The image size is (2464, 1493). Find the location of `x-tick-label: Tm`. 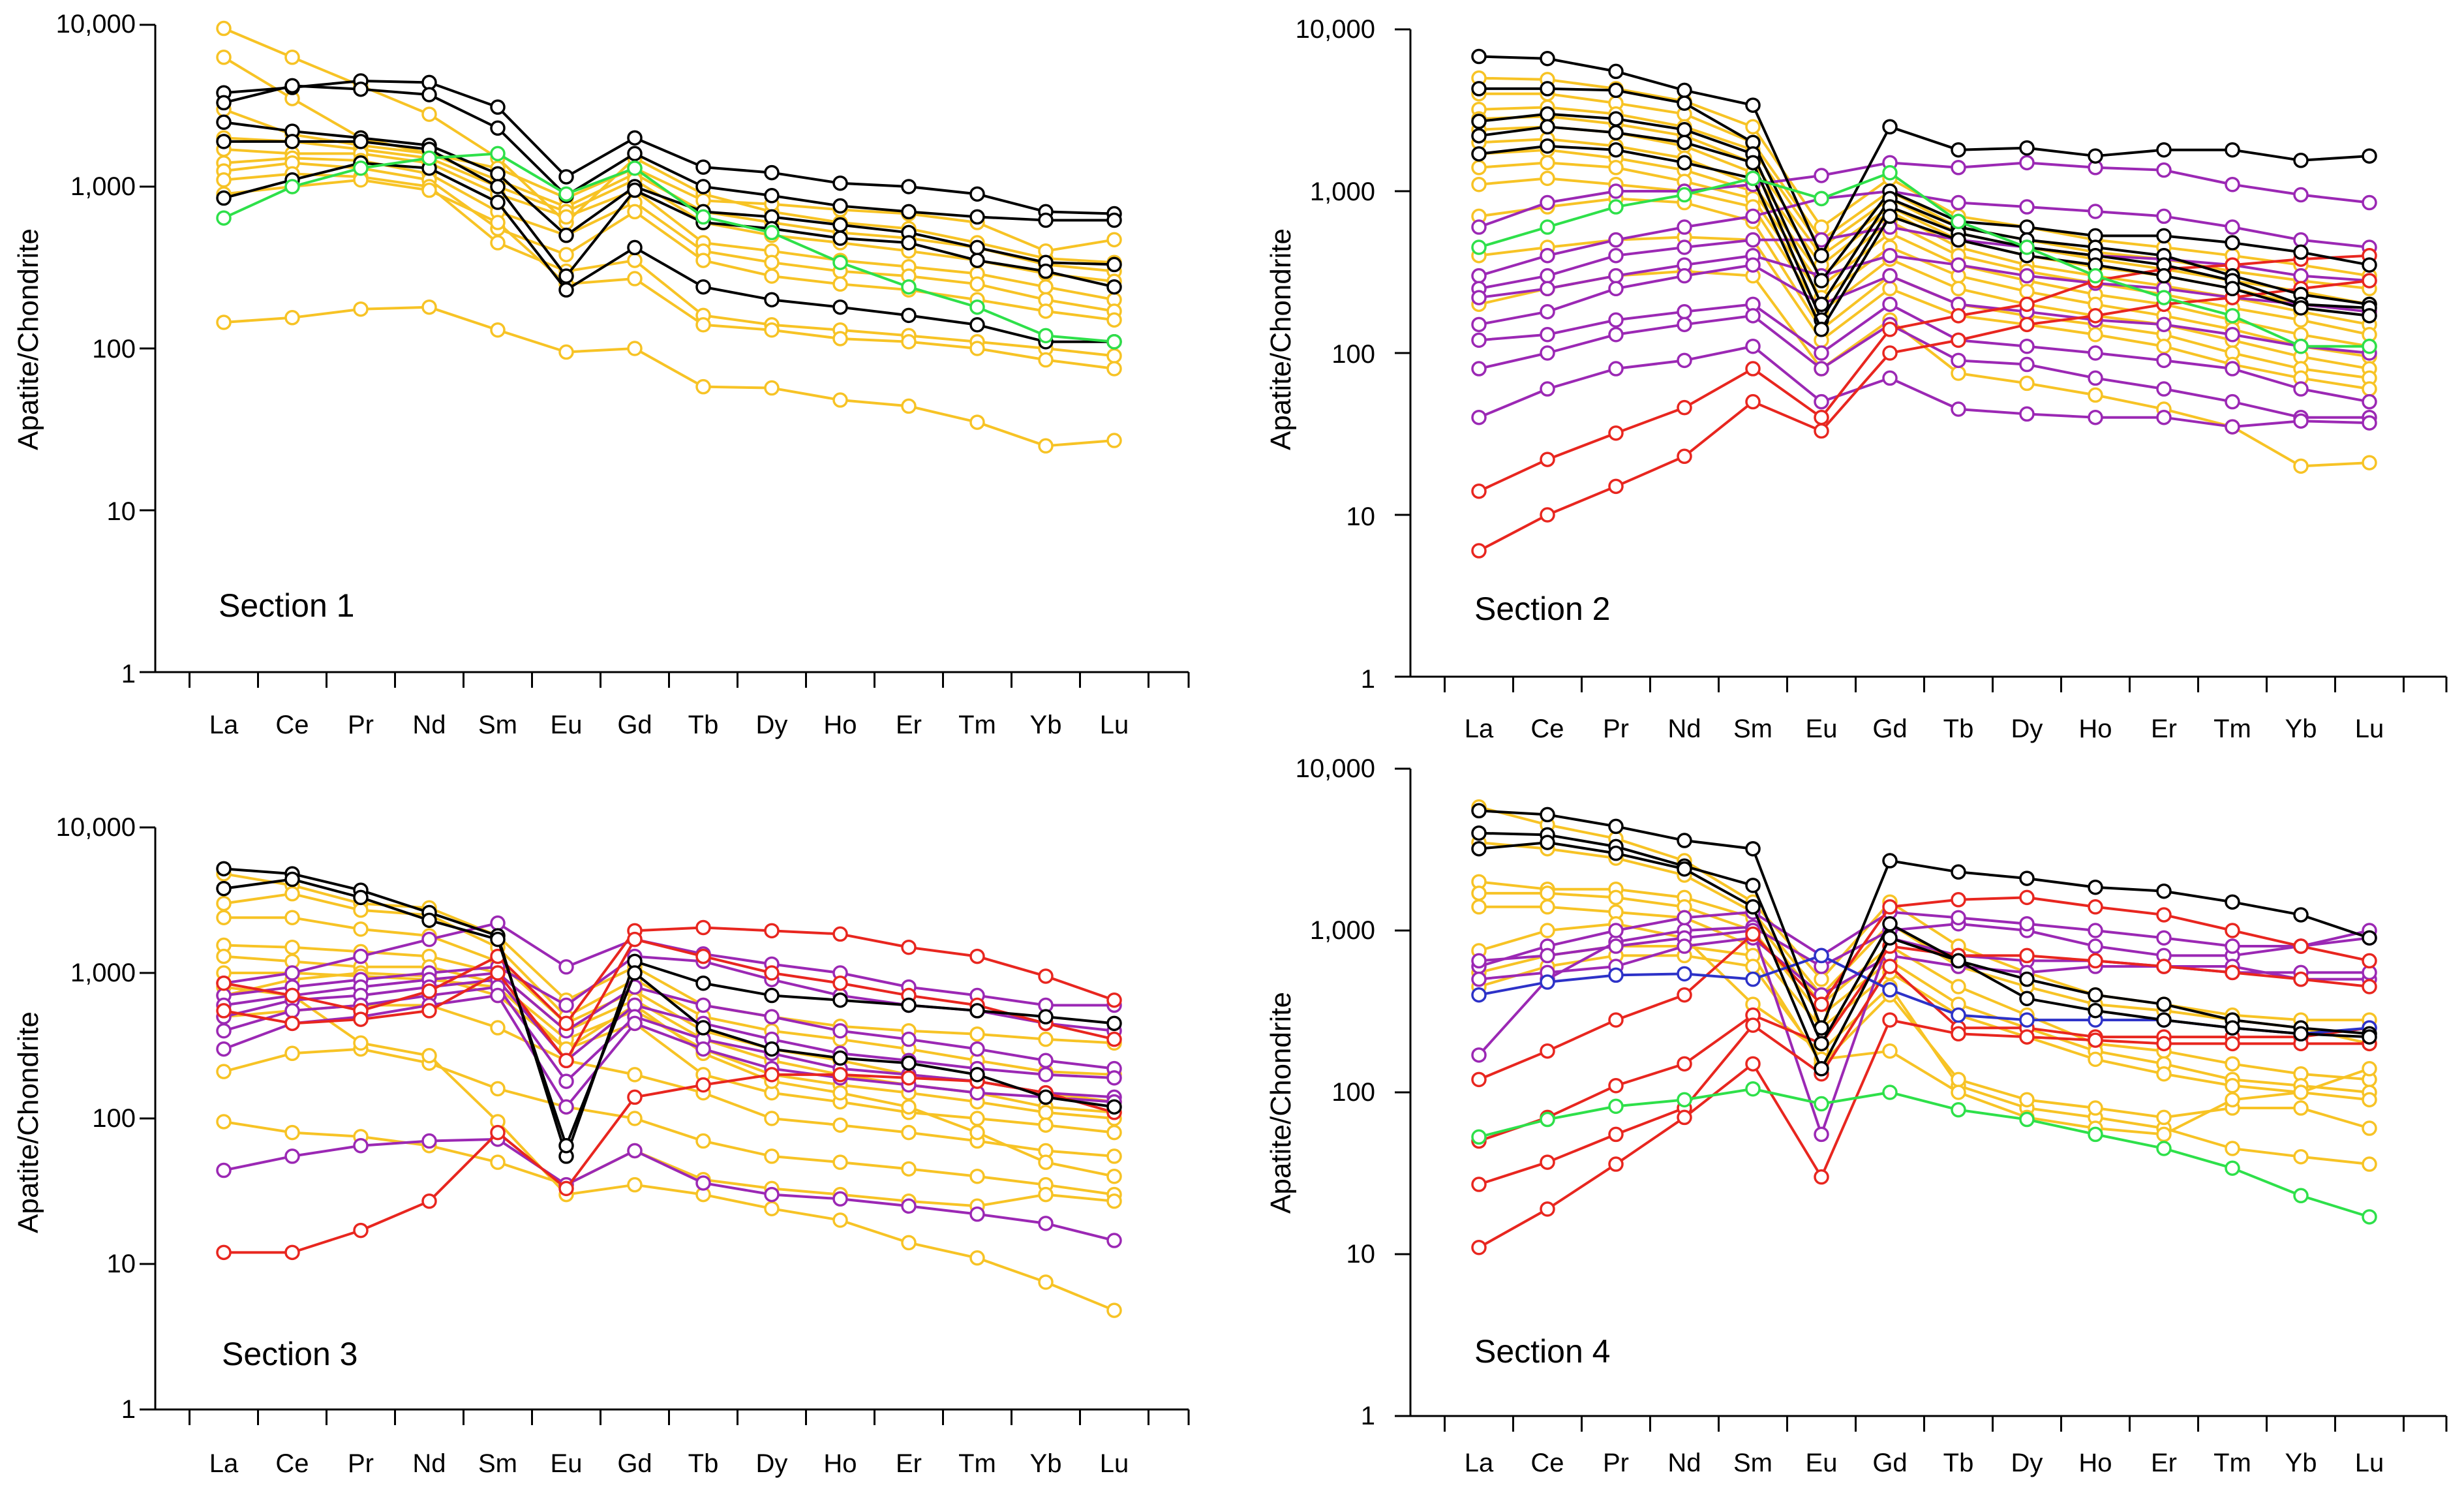

x-tick-label: Tm is located at coordinates (2232, 1463).